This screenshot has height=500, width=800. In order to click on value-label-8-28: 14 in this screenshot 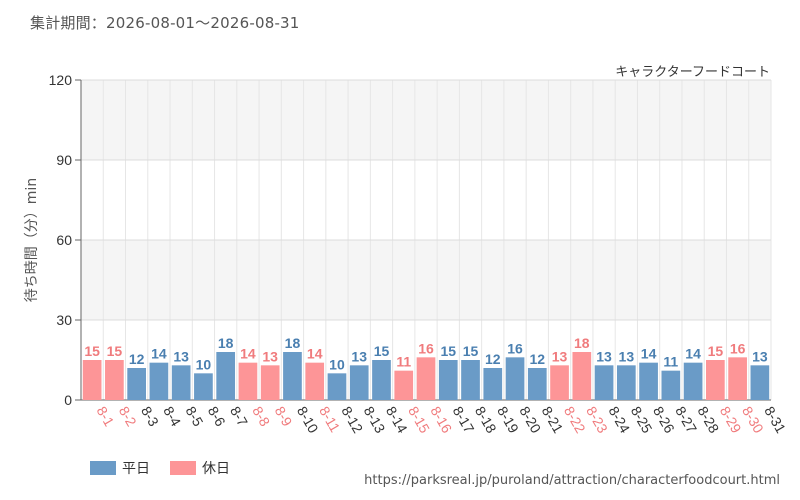, I will do `click(693, 354)`.